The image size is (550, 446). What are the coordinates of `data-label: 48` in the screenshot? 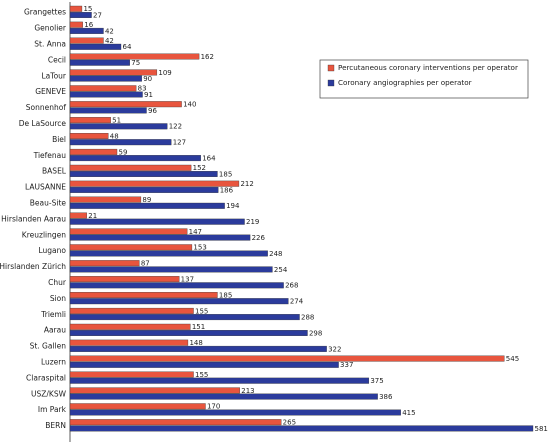 It's located at (114, 136).